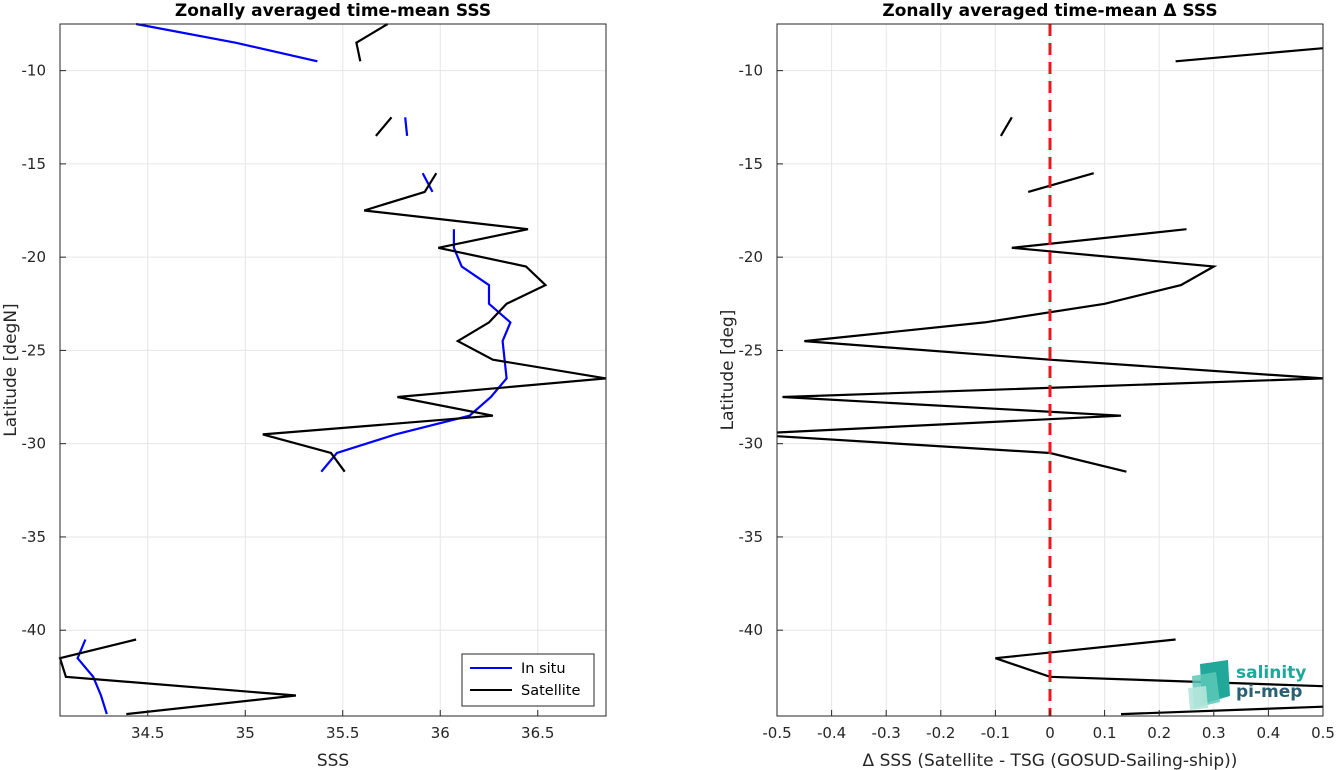 This screenshot has width=1336, height=770. I want to click on x-tick-label: -0.3, so click(886, 733).